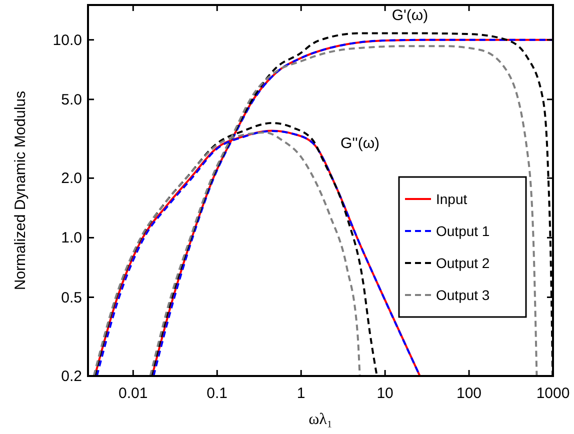 Image resolution: width=574 pixels, height=434 pixels. I want to click on y-axis-title: Normalized Dynamic Modulus, so click(20, 190).